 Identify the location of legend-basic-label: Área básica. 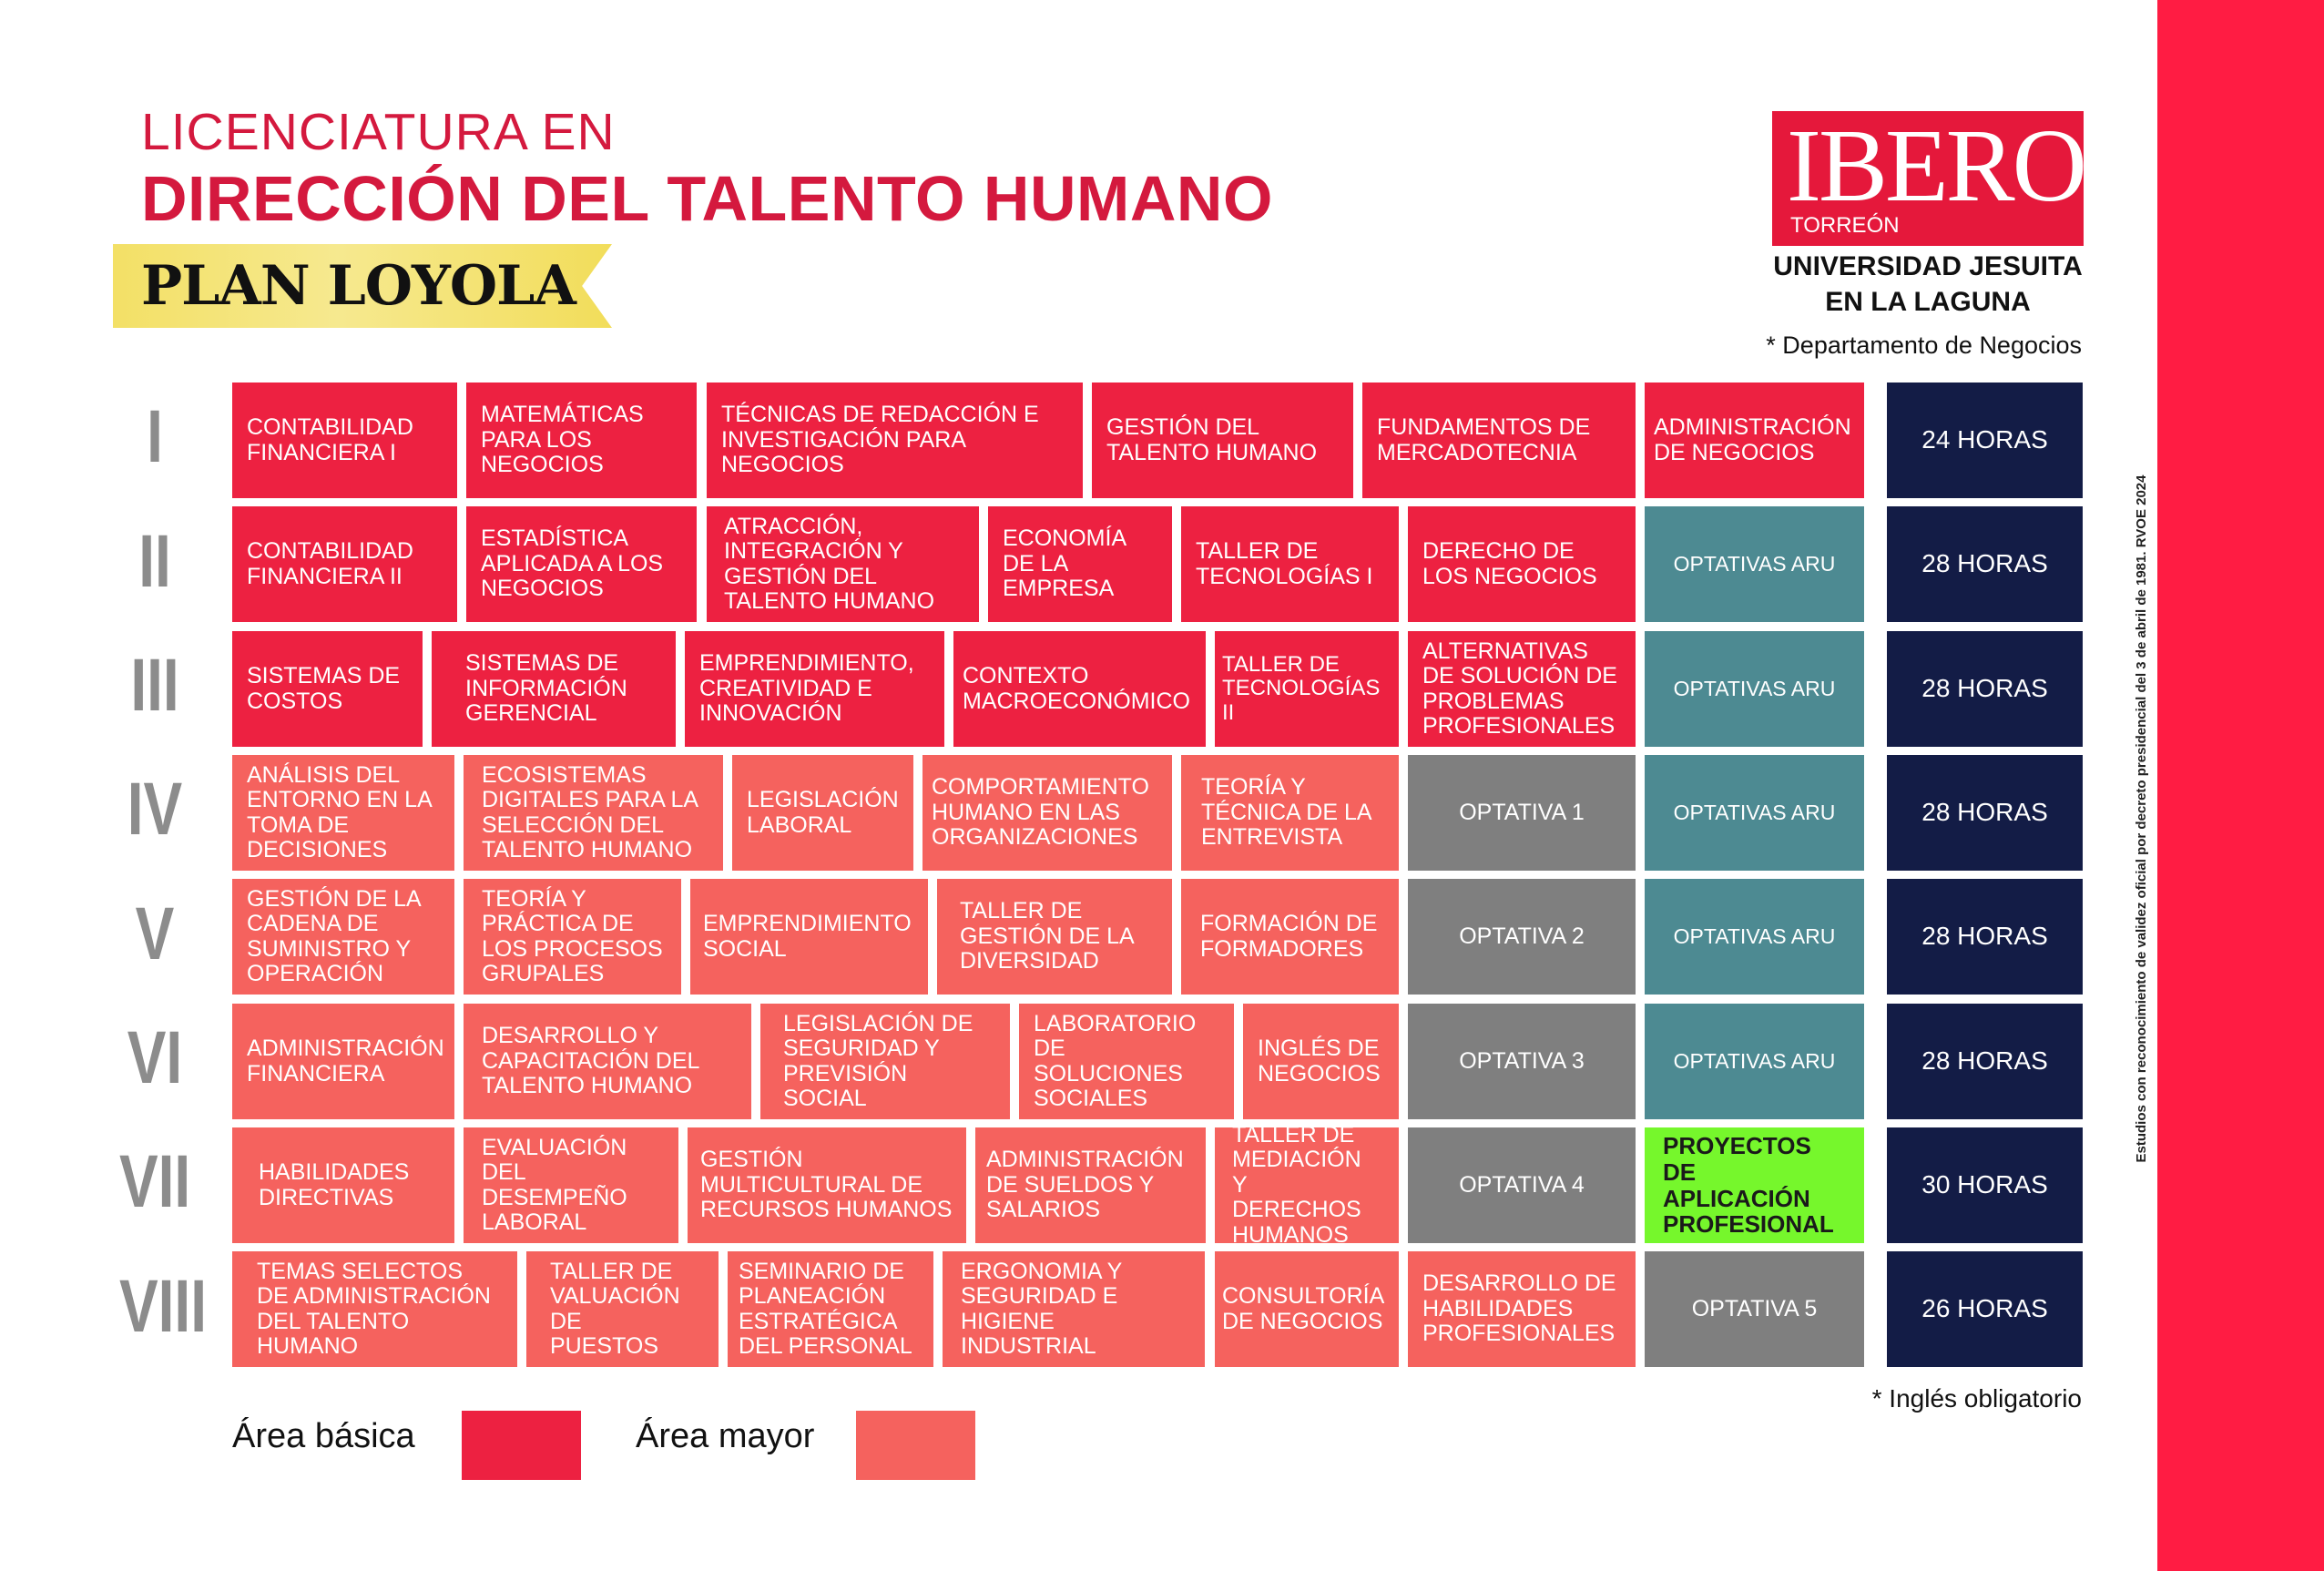
(323, 1436).